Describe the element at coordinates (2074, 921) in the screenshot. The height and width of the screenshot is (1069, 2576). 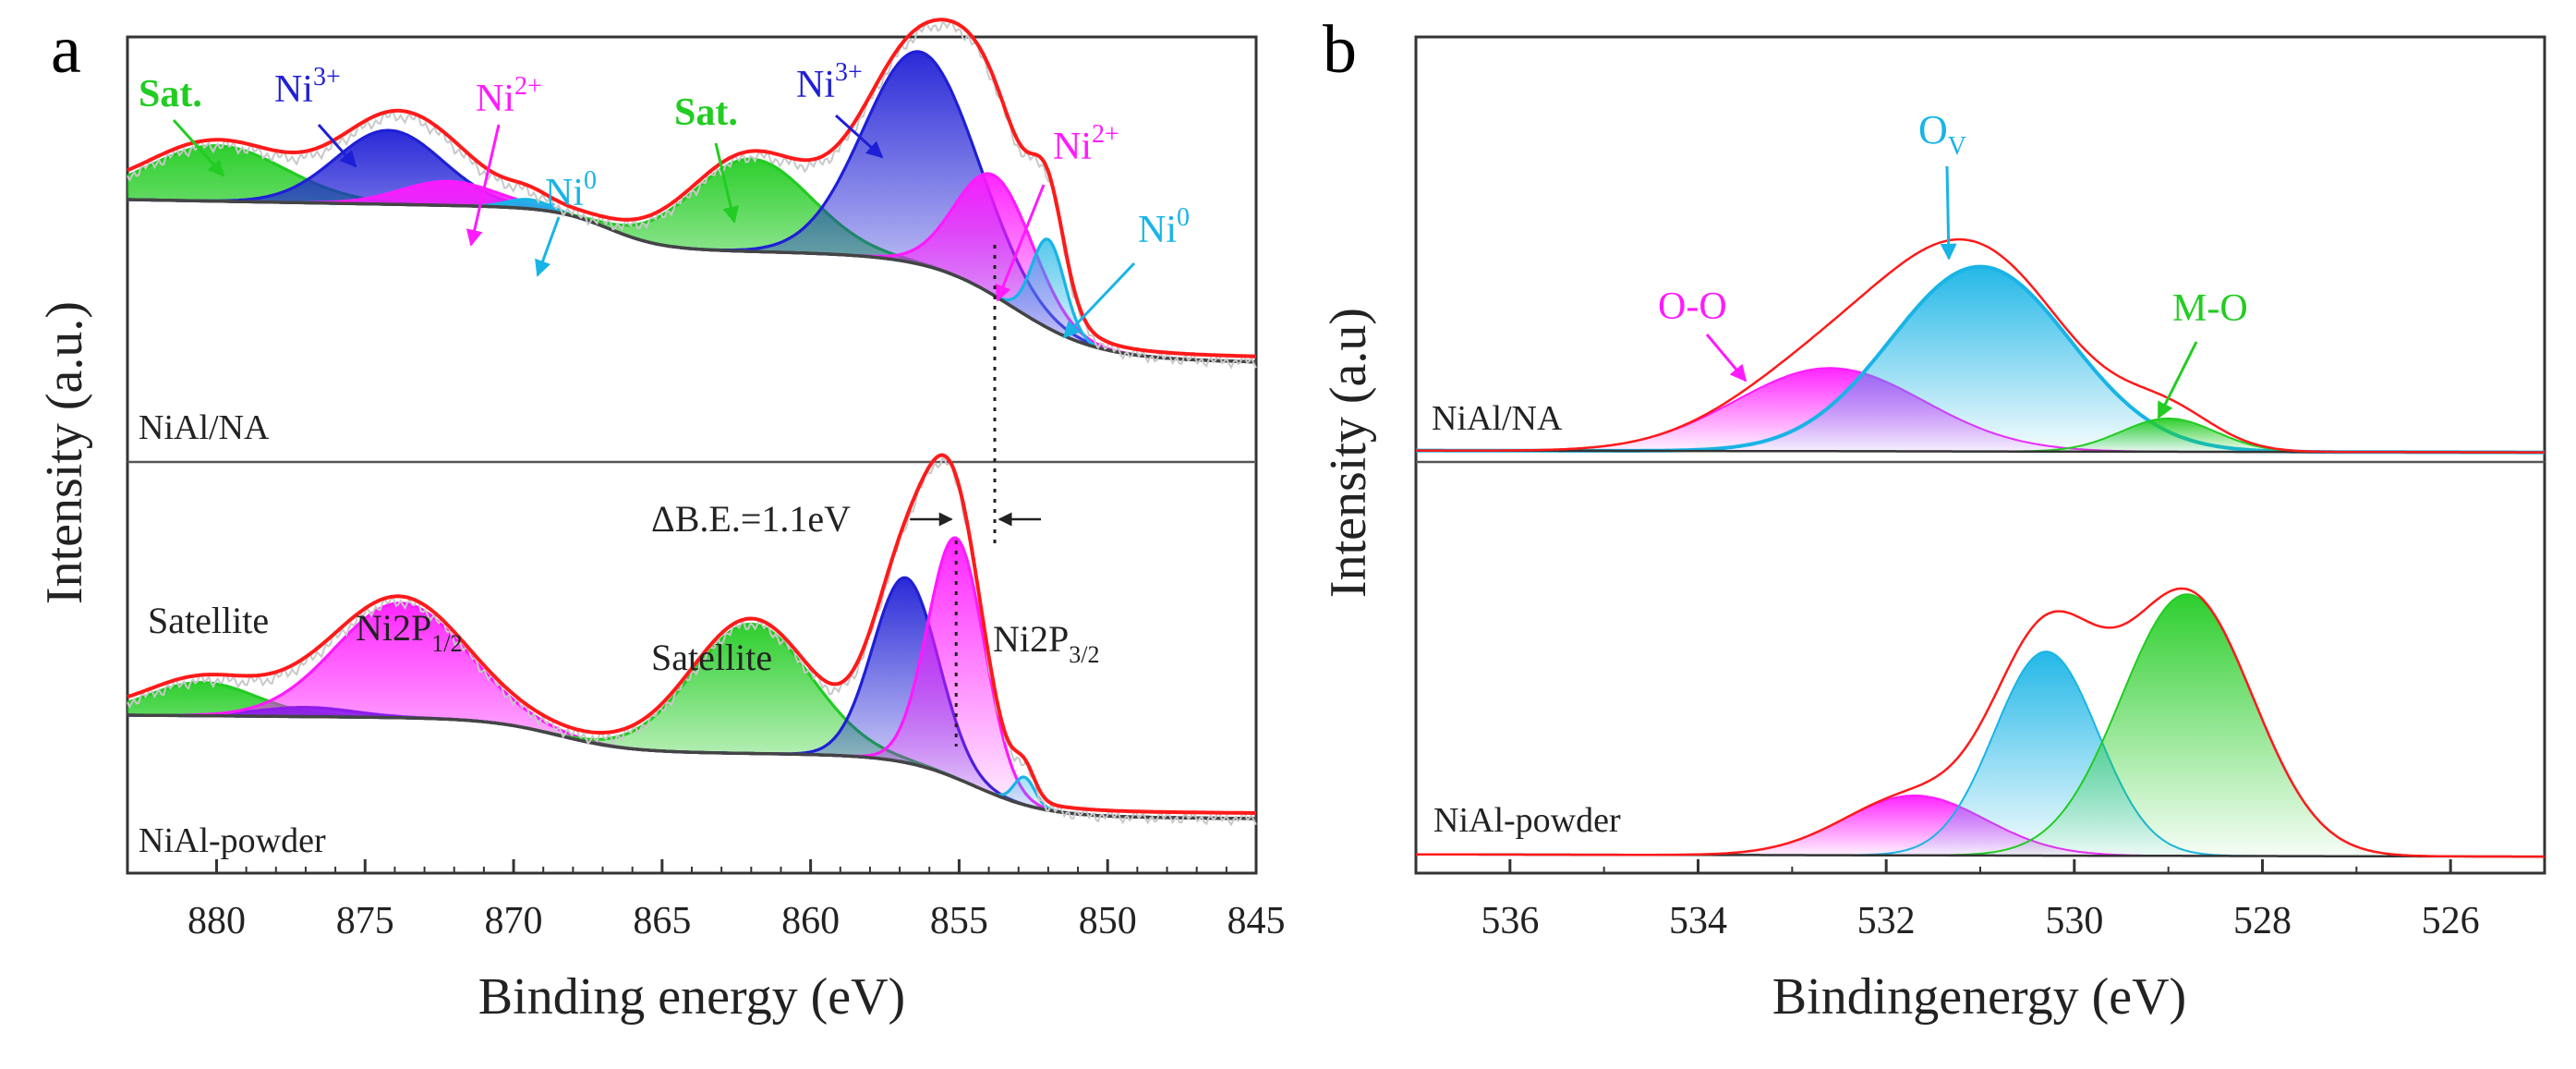
I see `x-tick-label: 530` at that location.